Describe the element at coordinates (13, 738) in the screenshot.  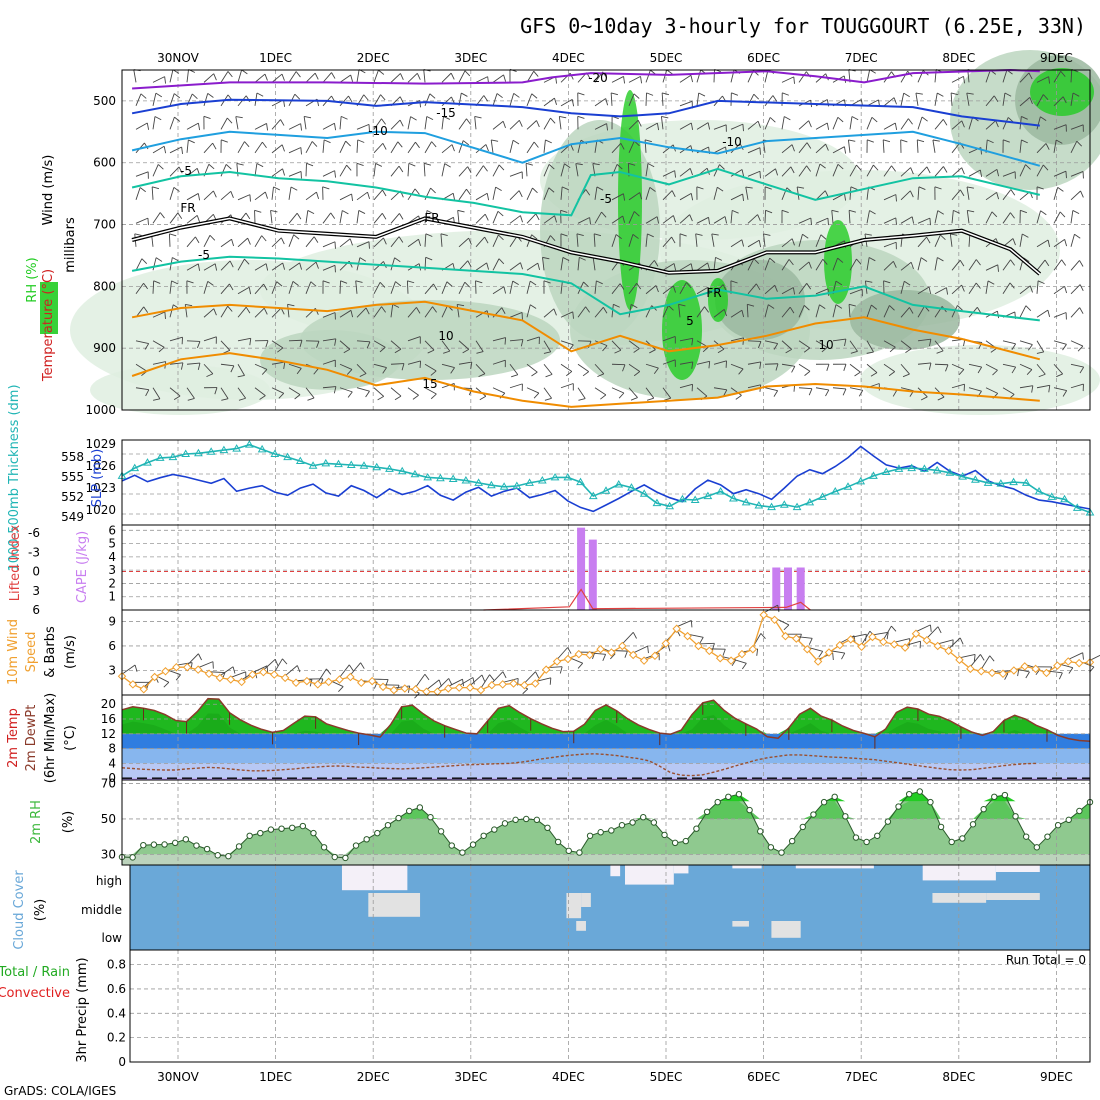
I see `axis-label: 2m Temp` at that location.